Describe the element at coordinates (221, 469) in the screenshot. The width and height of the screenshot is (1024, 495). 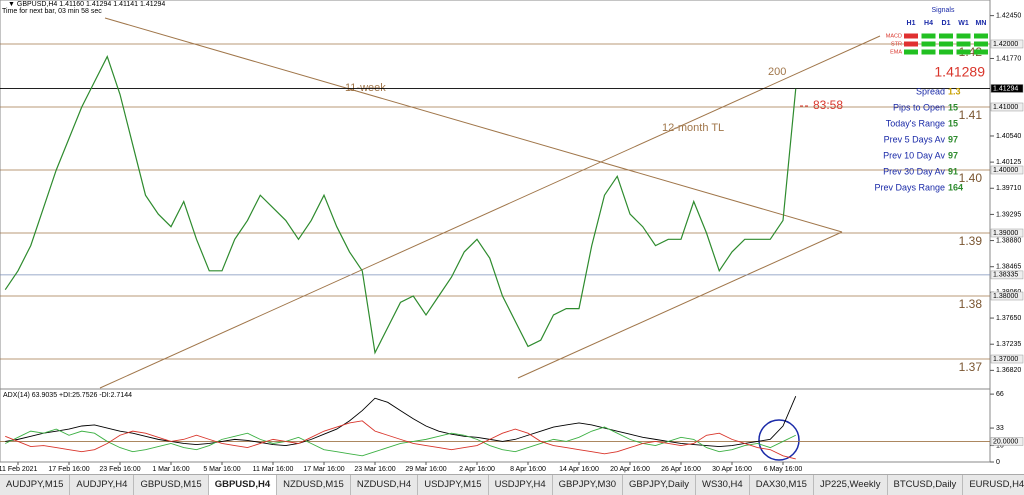
I see `x-tick-label: 5 Mar 16:00` at that location.